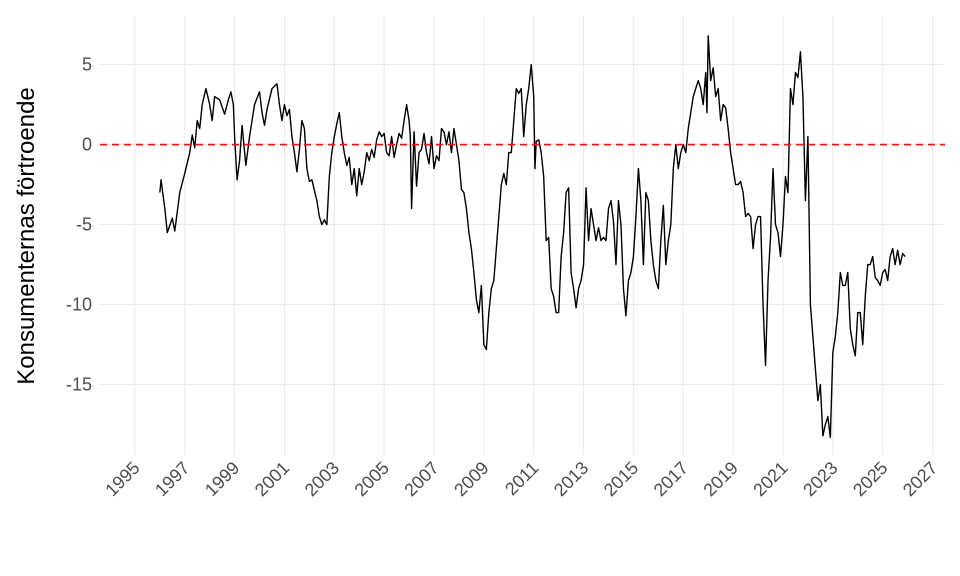 The image size is (960, 576). I want to click on y-tick-label: -15, so click(79, 385).